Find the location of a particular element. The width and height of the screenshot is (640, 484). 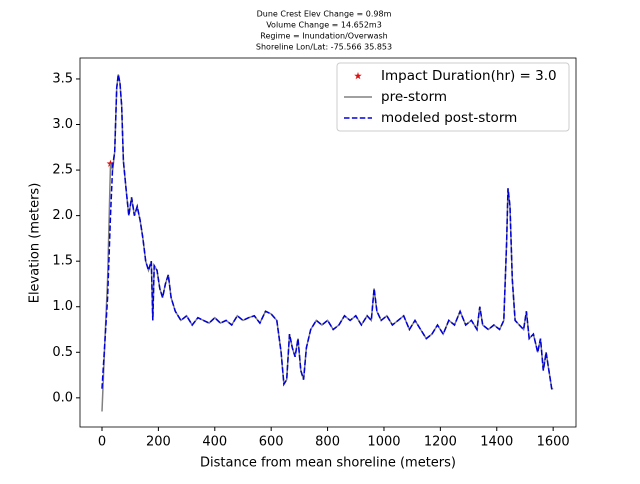

y-tick-label: 2.5 is located at coordinates (62, 170).